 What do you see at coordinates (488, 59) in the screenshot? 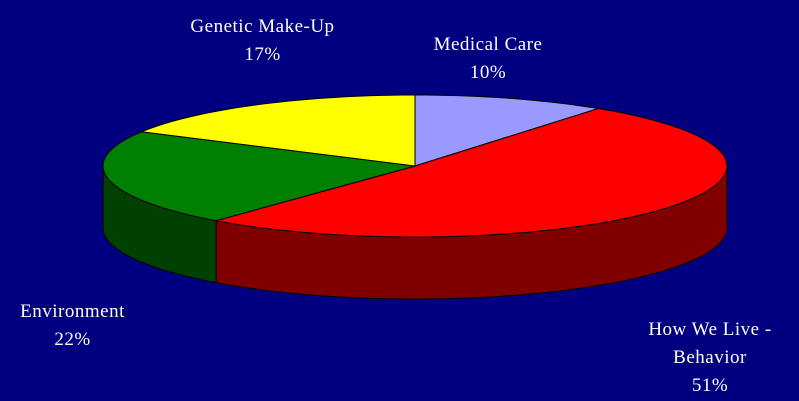
I see `slice-label: Medical Care 10%` at bounding box center [488, 59].